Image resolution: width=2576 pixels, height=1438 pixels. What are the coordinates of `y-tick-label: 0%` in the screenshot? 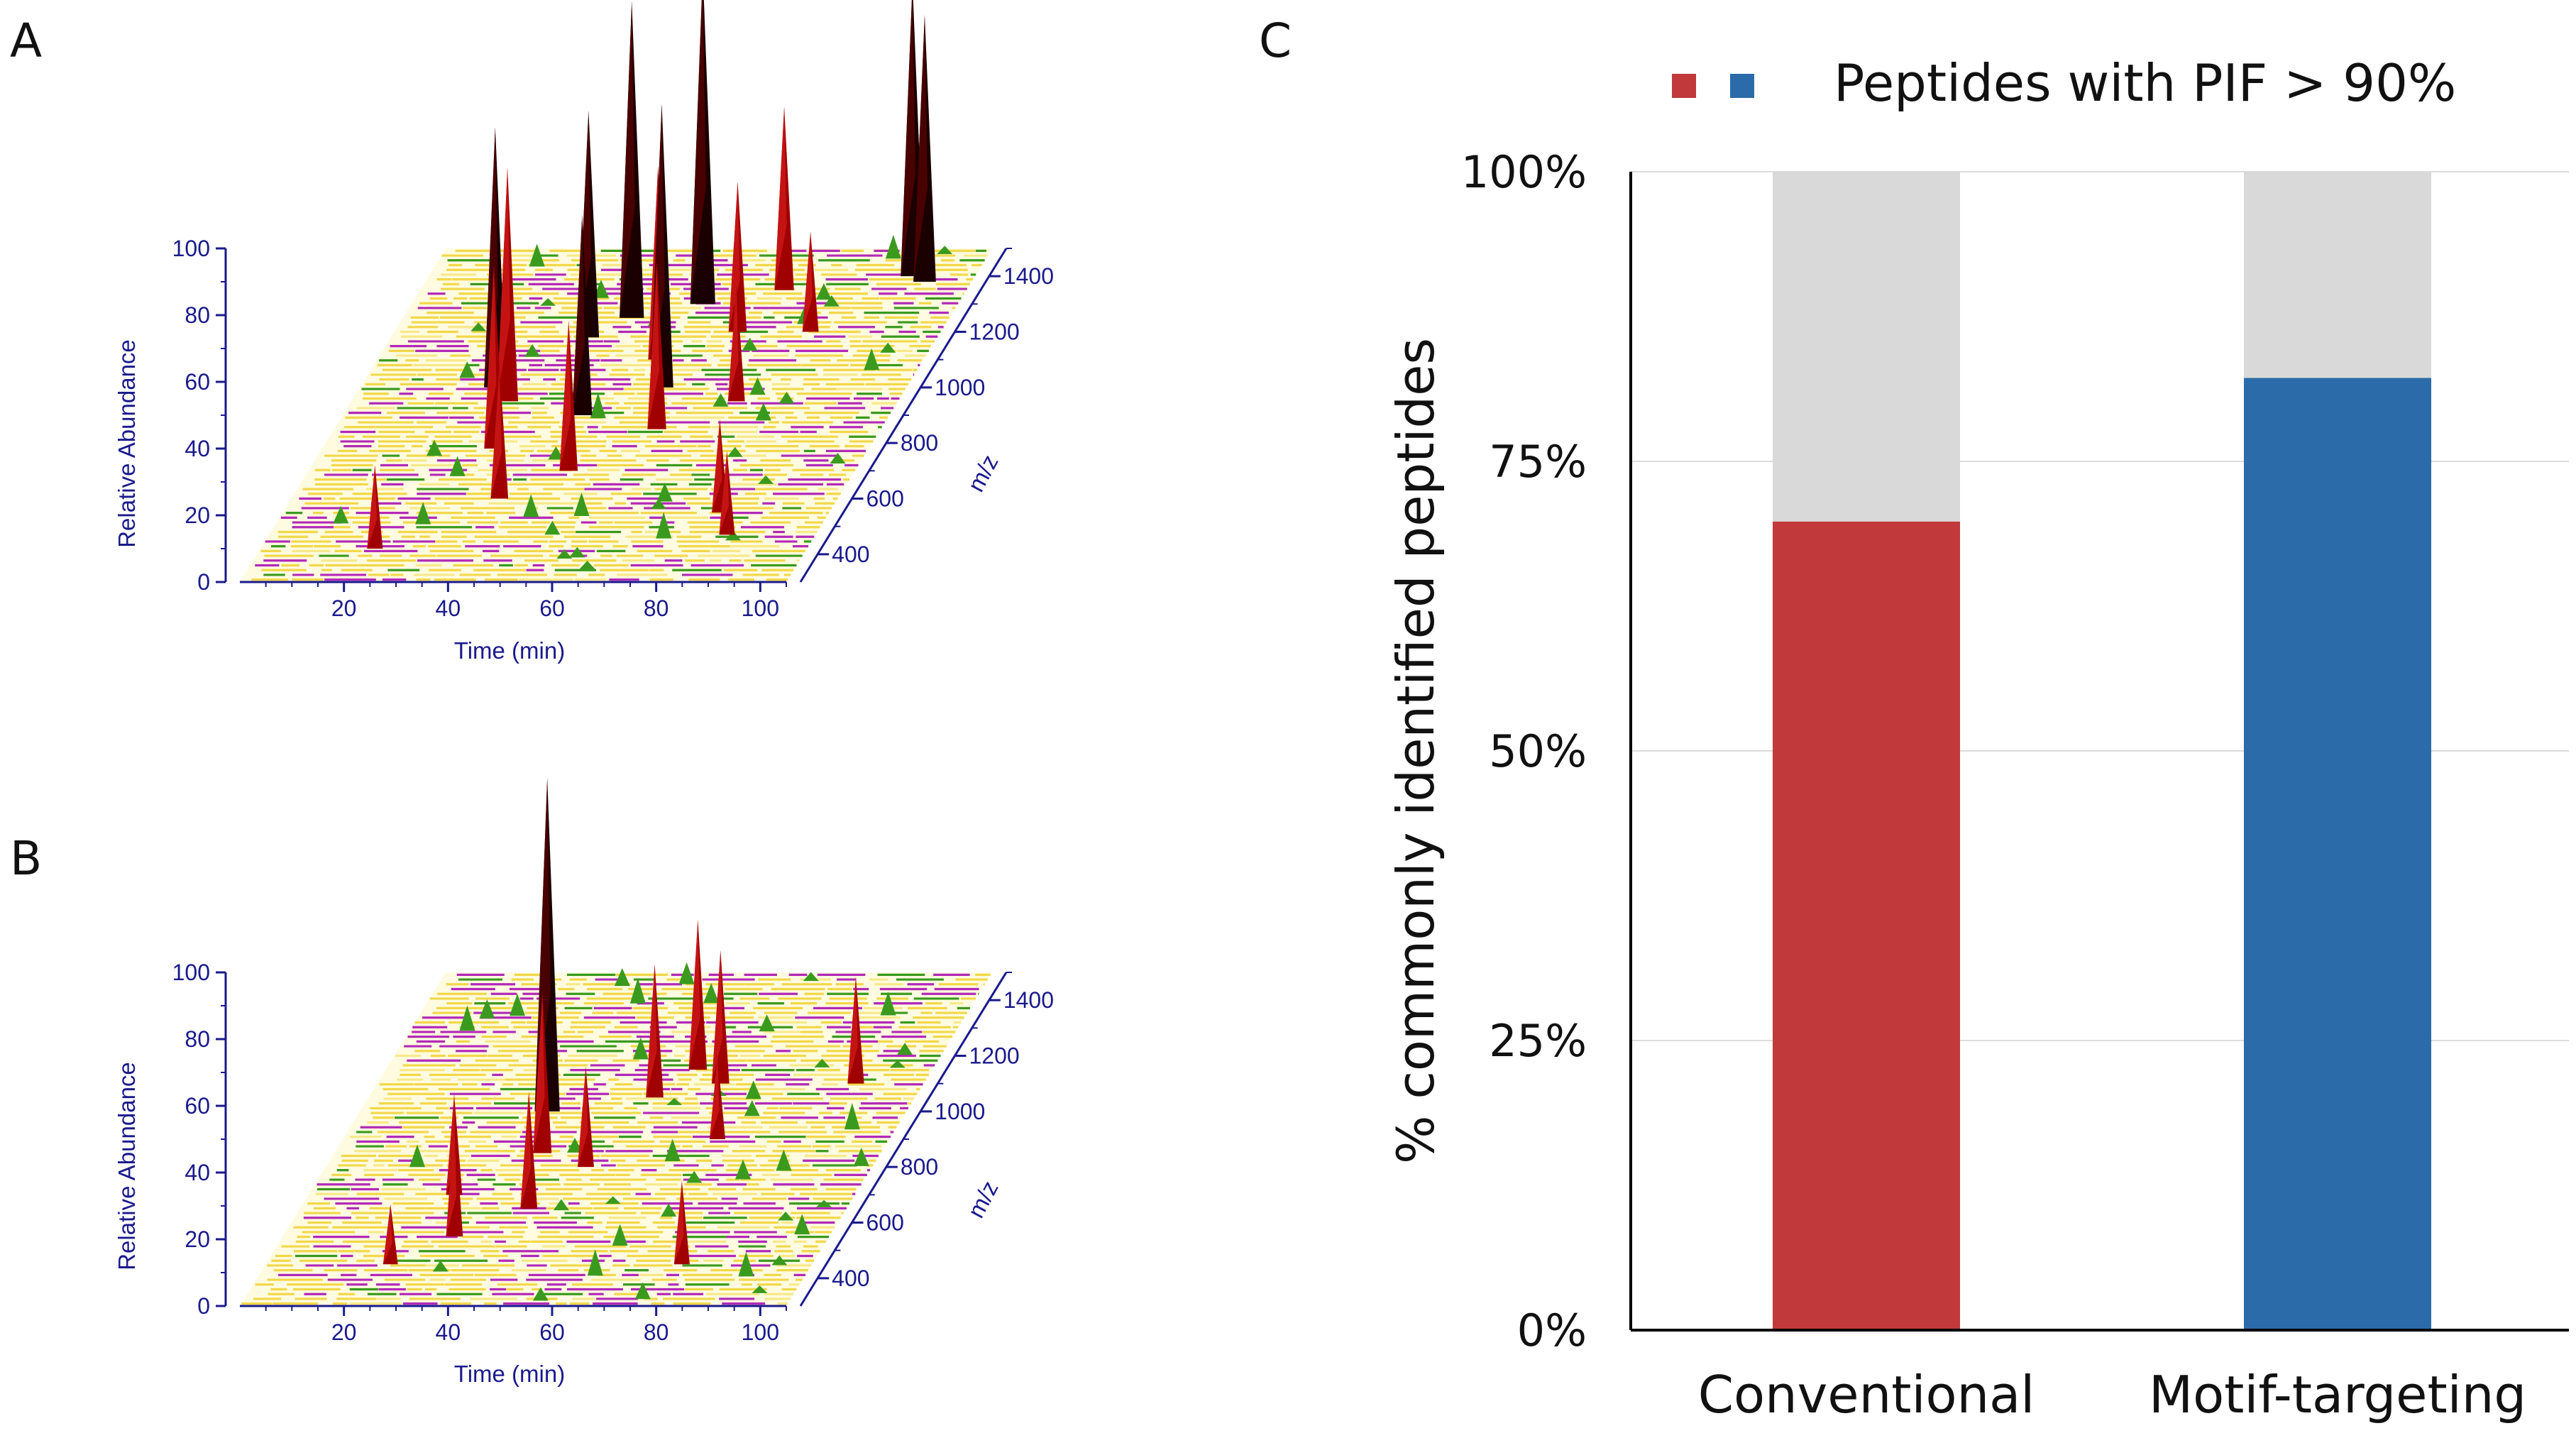 It's located at (1552, 1330).